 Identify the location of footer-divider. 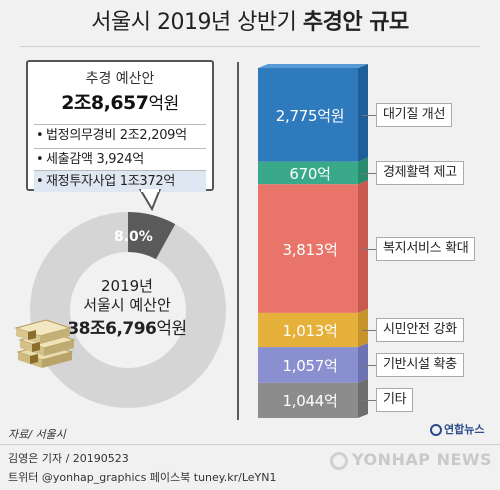
(250, 444).